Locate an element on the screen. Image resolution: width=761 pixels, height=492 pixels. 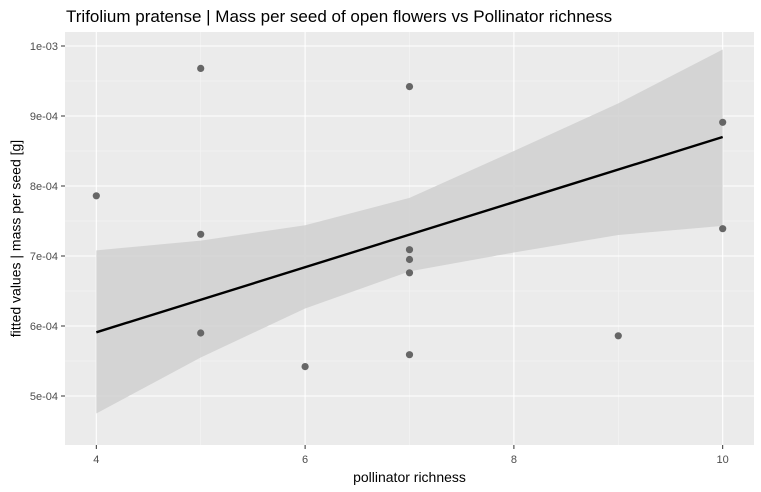
x-tick-label: 4 is located at coordinates (96, 460).